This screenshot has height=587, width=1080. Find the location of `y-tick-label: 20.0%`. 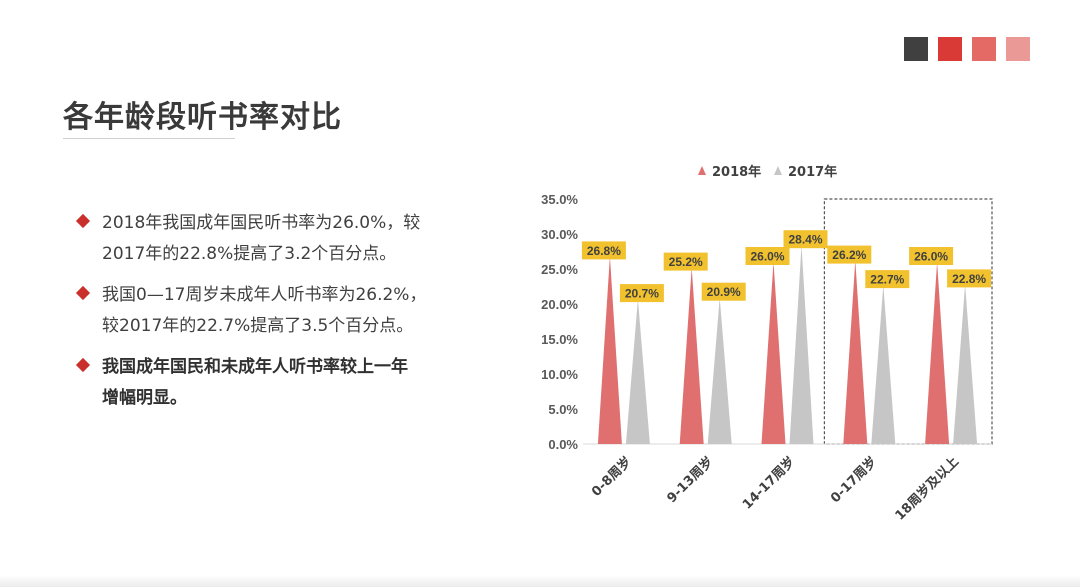

y-tick-label: 20.0% is located at coordinates (559, 304).